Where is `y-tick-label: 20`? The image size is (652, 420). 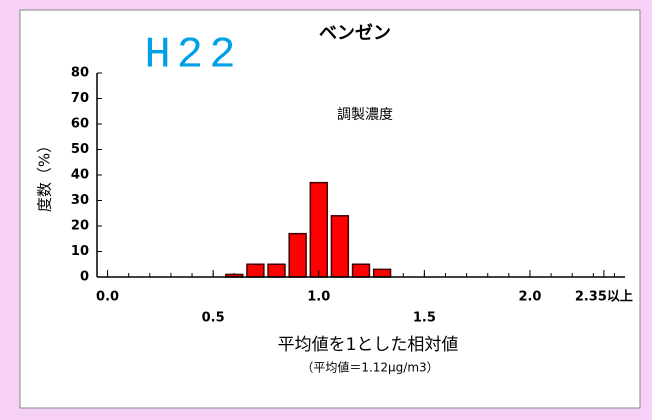
y-tick-label: 20 is located at coordinates (80, 226).